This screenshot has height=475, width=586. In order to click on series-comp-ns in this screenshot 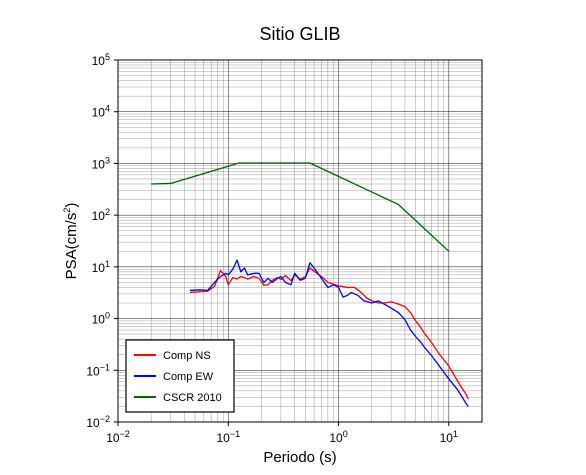, I will do `click(329, 333)`.